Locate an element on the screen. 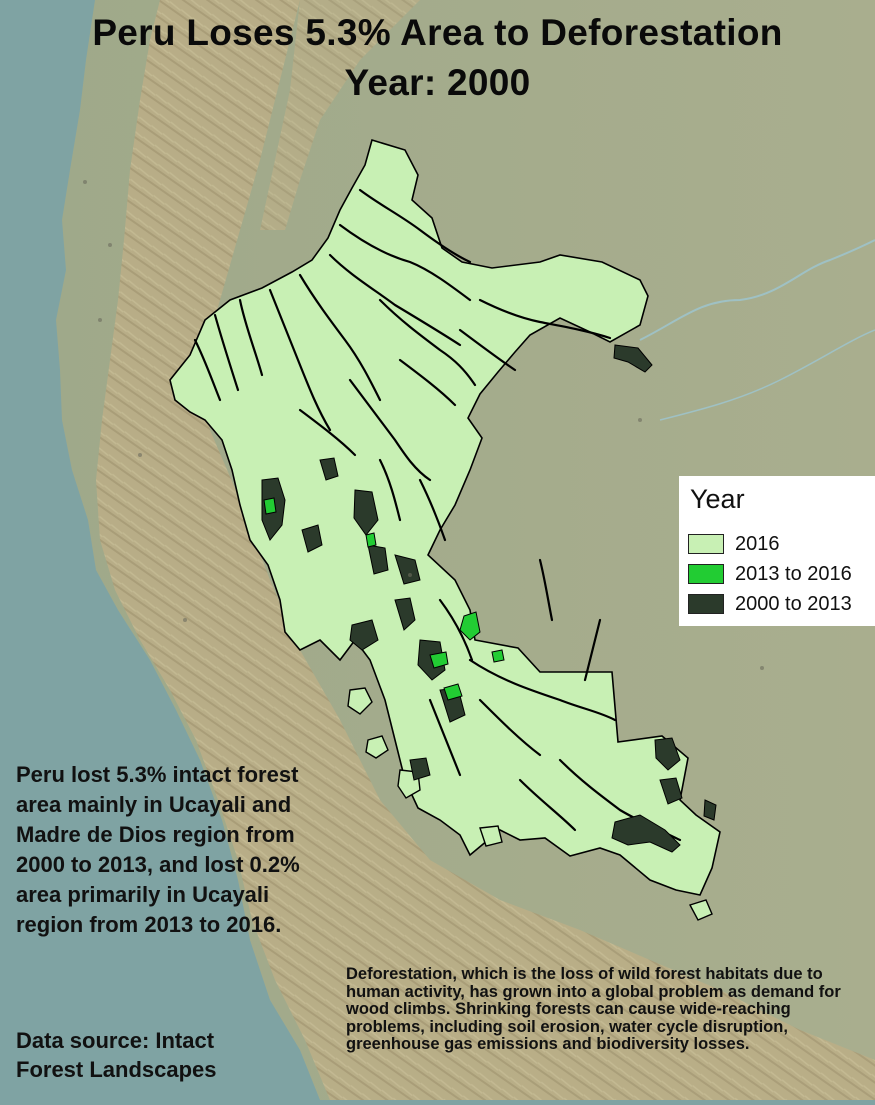 Image resolution: width=875 pixels, height=1105 pixels. legend-label: 2000 to 2013 is located at coordinates (793, 603).